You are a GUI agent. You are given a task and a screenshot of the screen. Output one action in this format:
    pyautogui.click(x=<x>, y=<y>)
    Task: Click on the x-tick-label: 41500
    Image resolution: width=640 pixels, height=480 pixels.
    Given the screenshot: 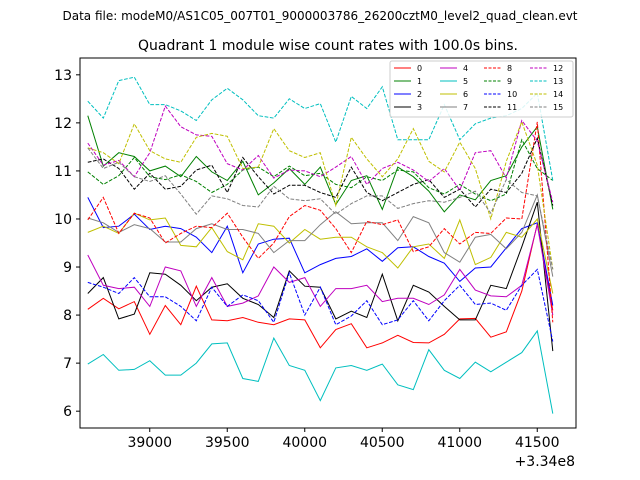 What is the action you would take?
    pyautogui.click(x=537, y=443)
    